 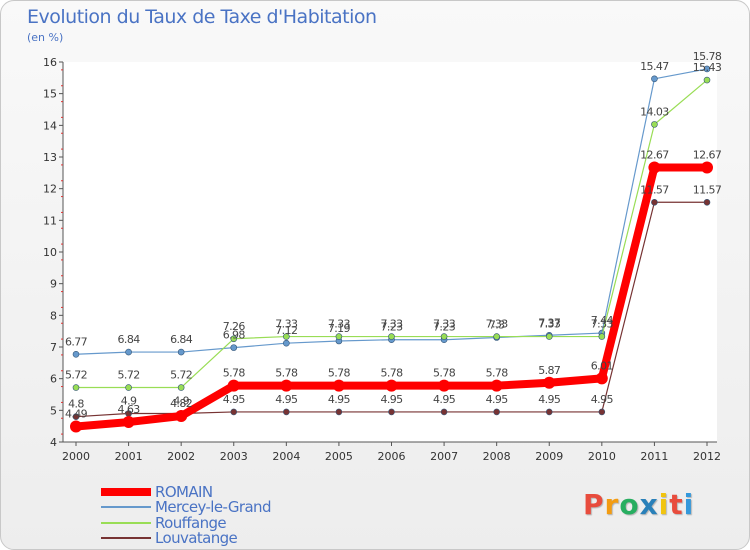 What do you see at coordinates (602, 320) in the screenshot?
I see `data-label: 7.44` at bounding box center [602, 320].